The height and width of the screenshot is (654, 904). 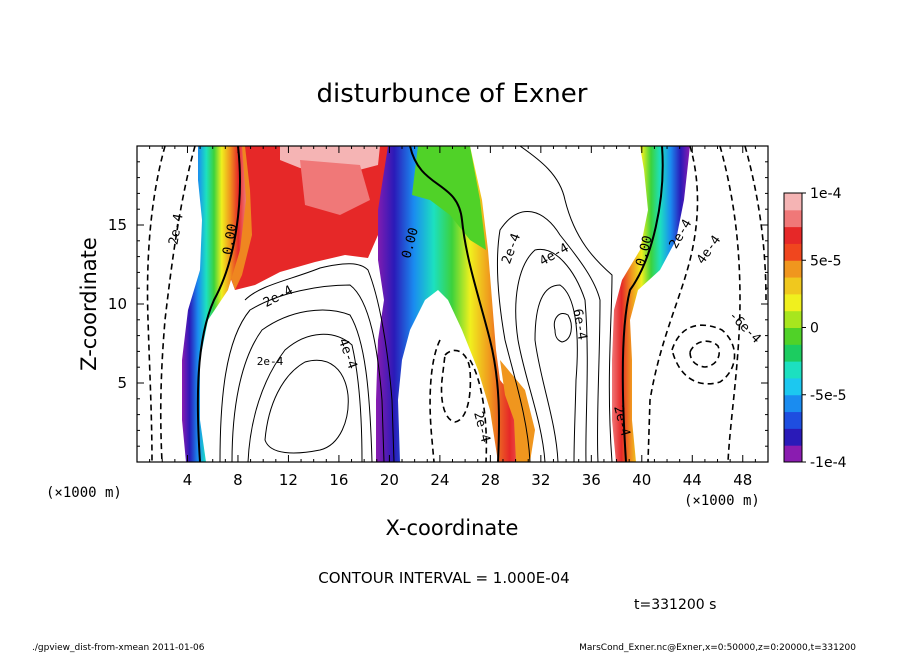 What do you see at coordinates (439, 480) in the screenshot?
I see `x-tick-label-5: 24` at bounding box center [439, 480].